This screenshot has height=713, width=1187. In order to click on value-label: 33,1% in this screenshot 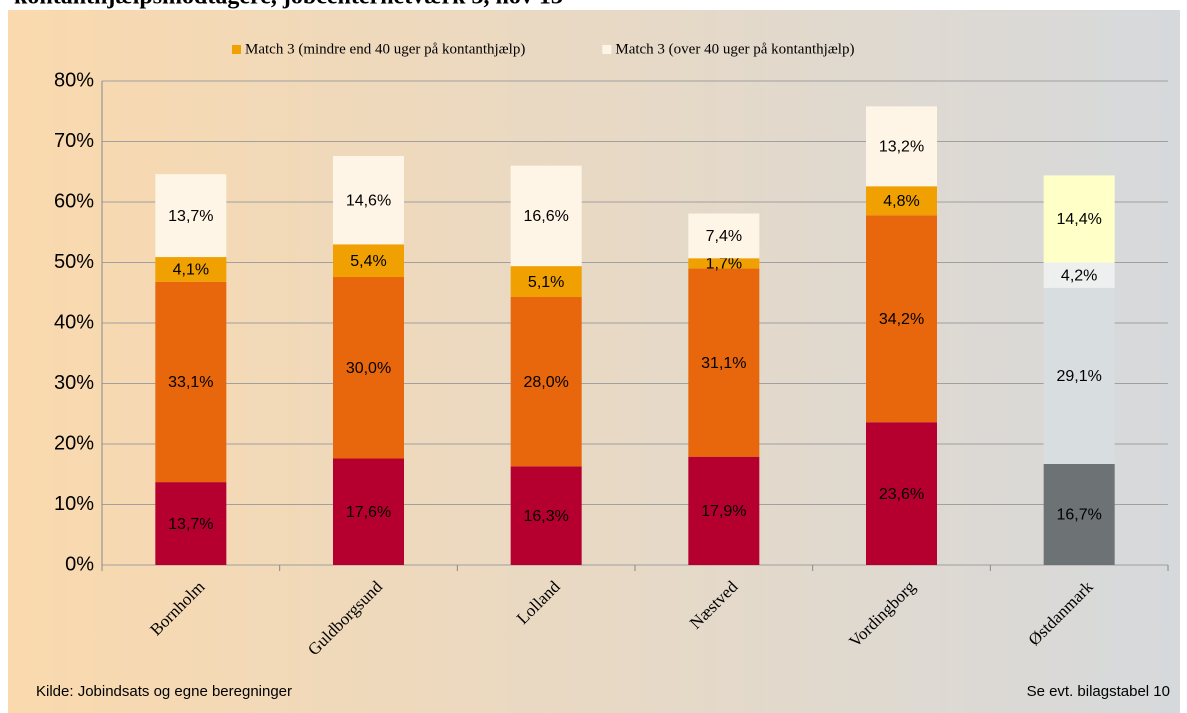, I will do `click(190, 382)`.